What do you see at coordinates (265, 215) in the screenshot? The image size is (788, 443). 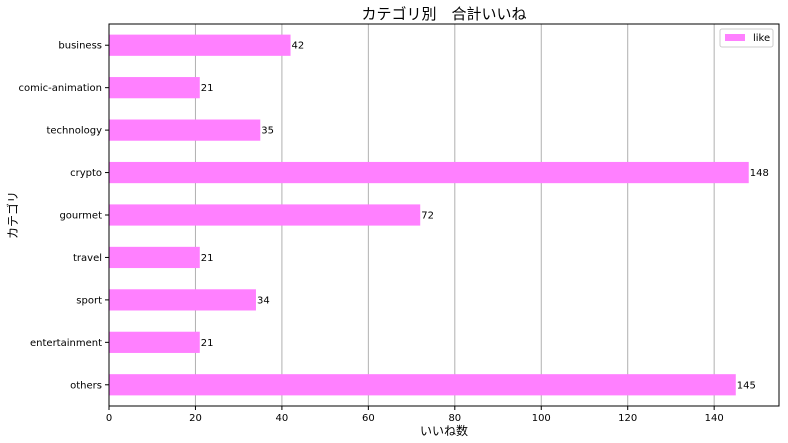 I see `bar-gourmet` at bounding box center [265, 215].